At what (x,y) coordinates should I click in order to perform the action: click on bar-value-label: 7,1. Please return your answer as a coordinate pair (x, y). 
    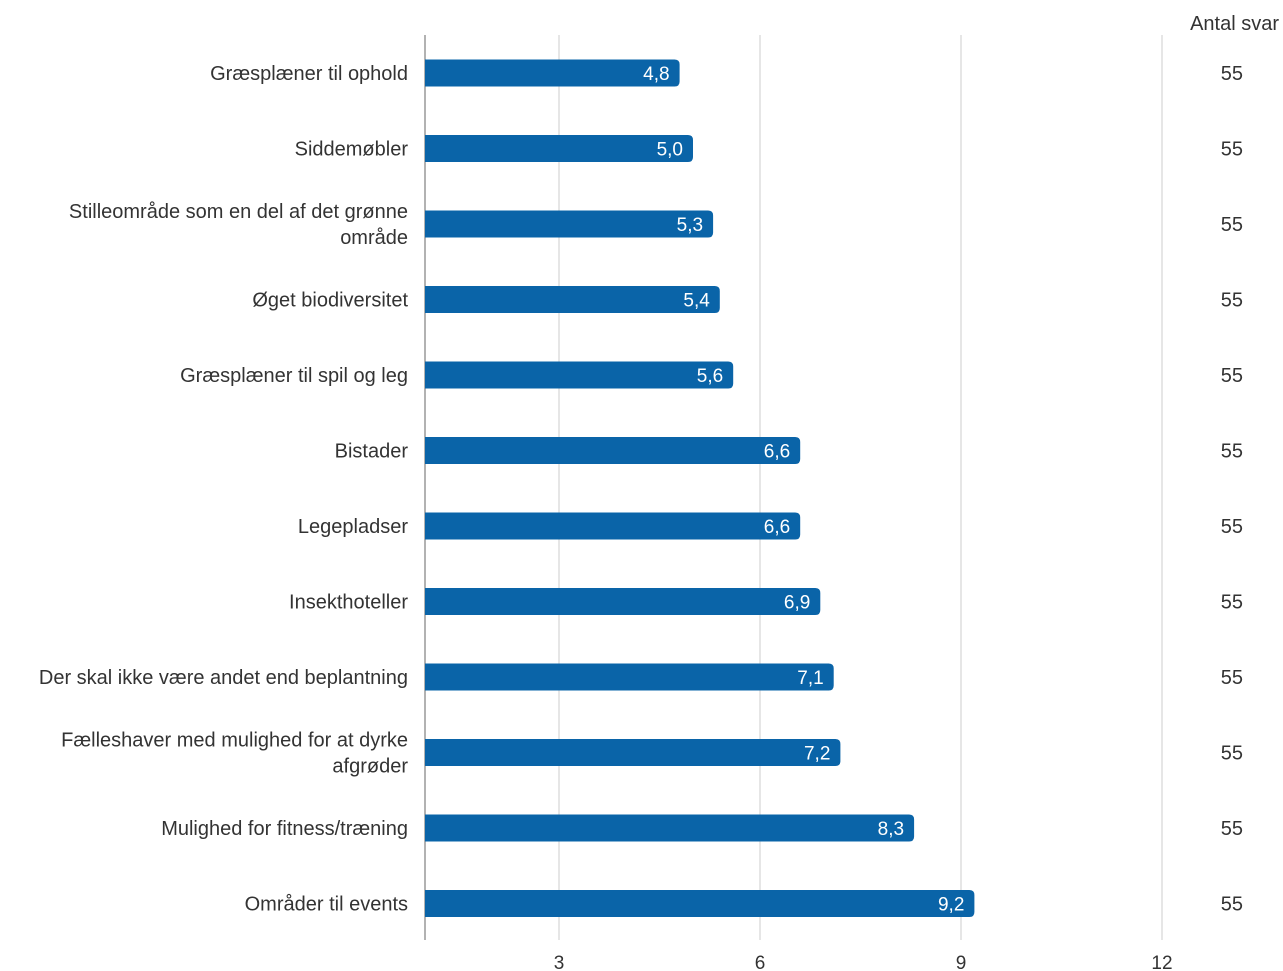
    Looking at the image, I should click on (810, 678).